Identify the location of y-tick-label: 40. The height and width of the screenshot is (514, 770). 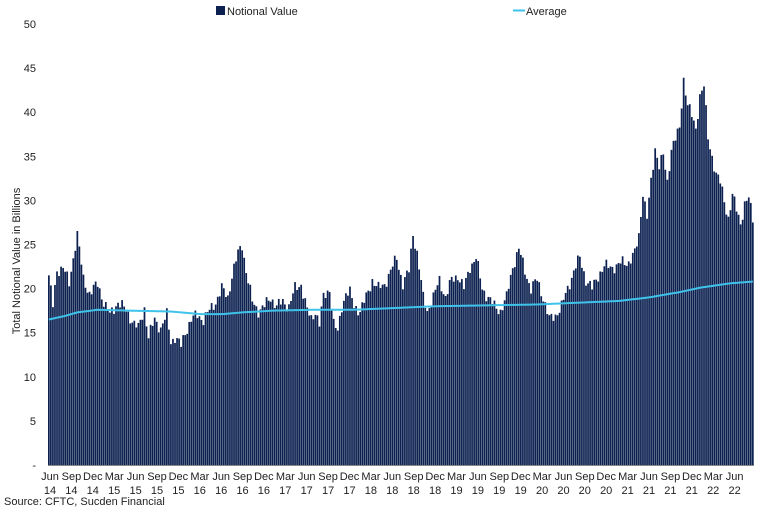
(30, 113).